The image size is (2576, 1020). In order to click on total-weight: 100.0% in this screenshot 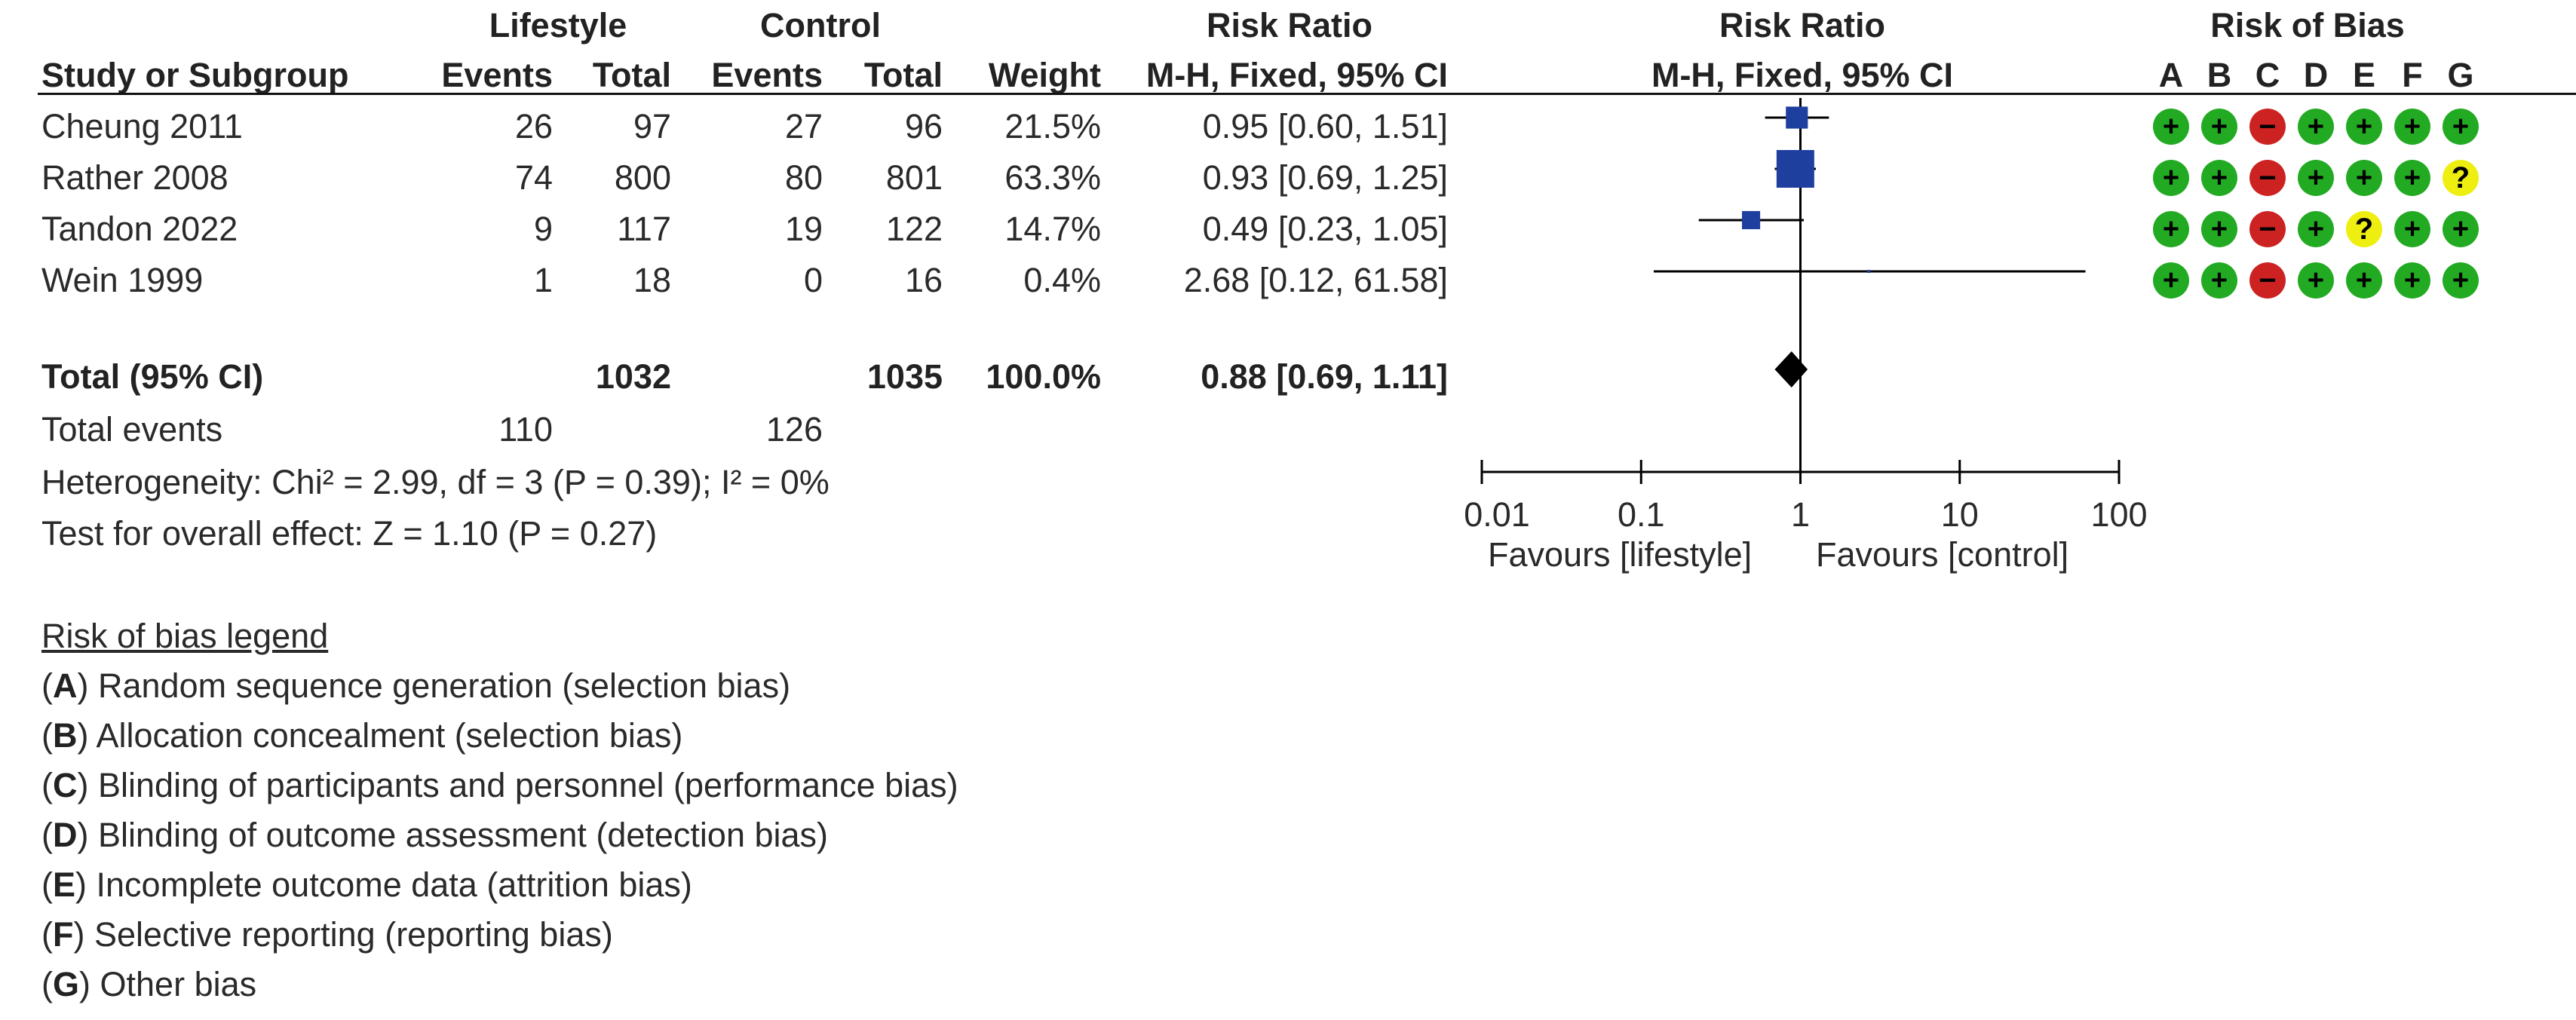, I will do `click(1043, 376)`.